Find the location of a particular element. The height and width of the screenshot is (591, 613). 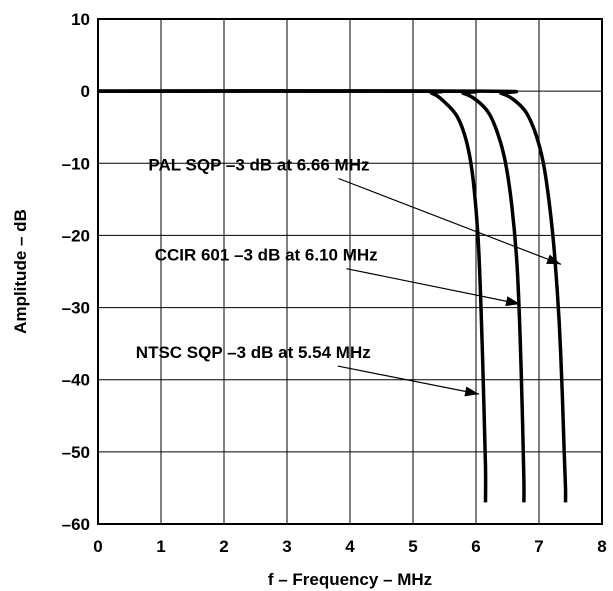

x-tick-label: 5 is located at coordinates (412, 546).